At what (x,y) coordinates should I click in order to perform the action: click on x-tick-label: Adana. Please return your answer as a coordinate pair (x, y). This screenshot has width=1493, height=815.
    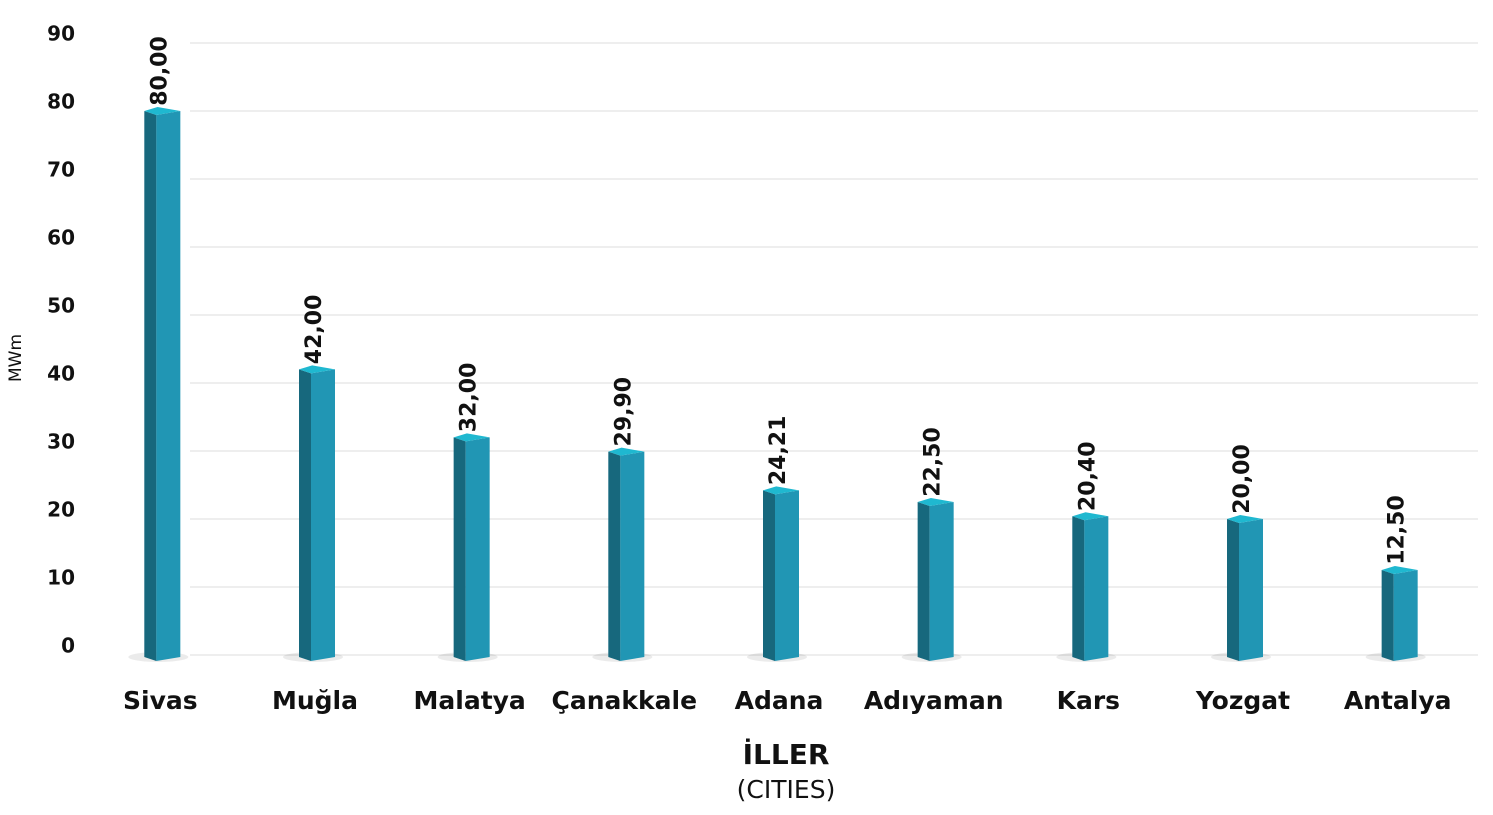
    Looking at the image, I should click on (779, 700).